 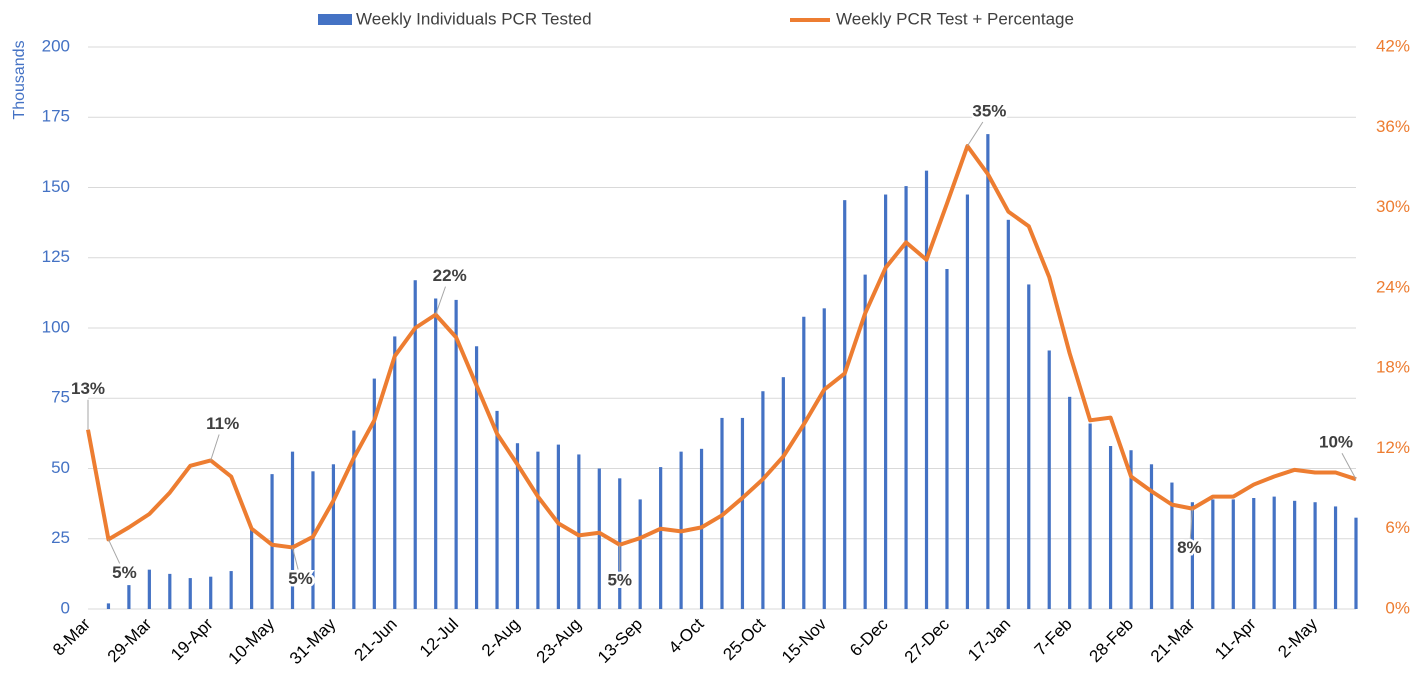 What do you see at coordinates (804, 640) in the screenshot?
I see `x-tick-label: 15-Nov` at bounding box center [804, 640].